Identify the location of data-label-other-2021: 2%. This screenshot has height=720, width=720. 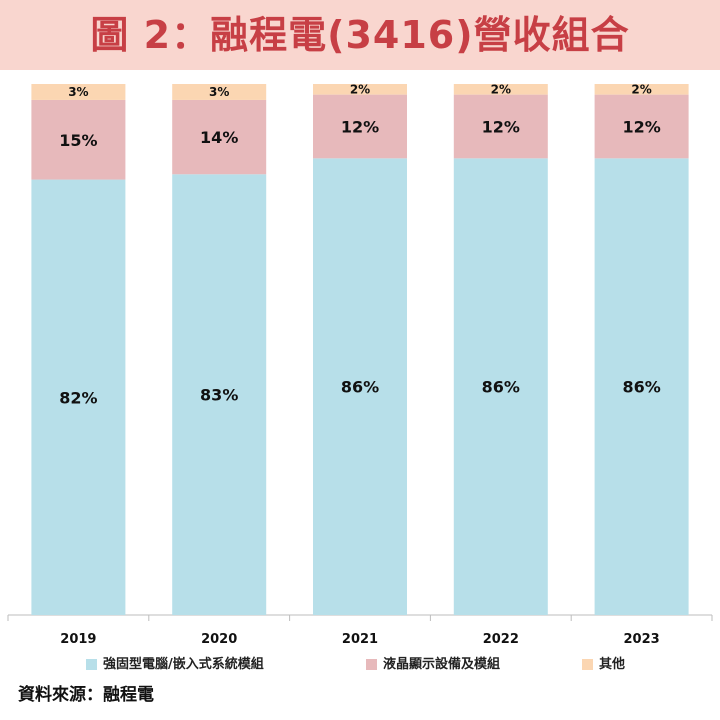
(360, 89).